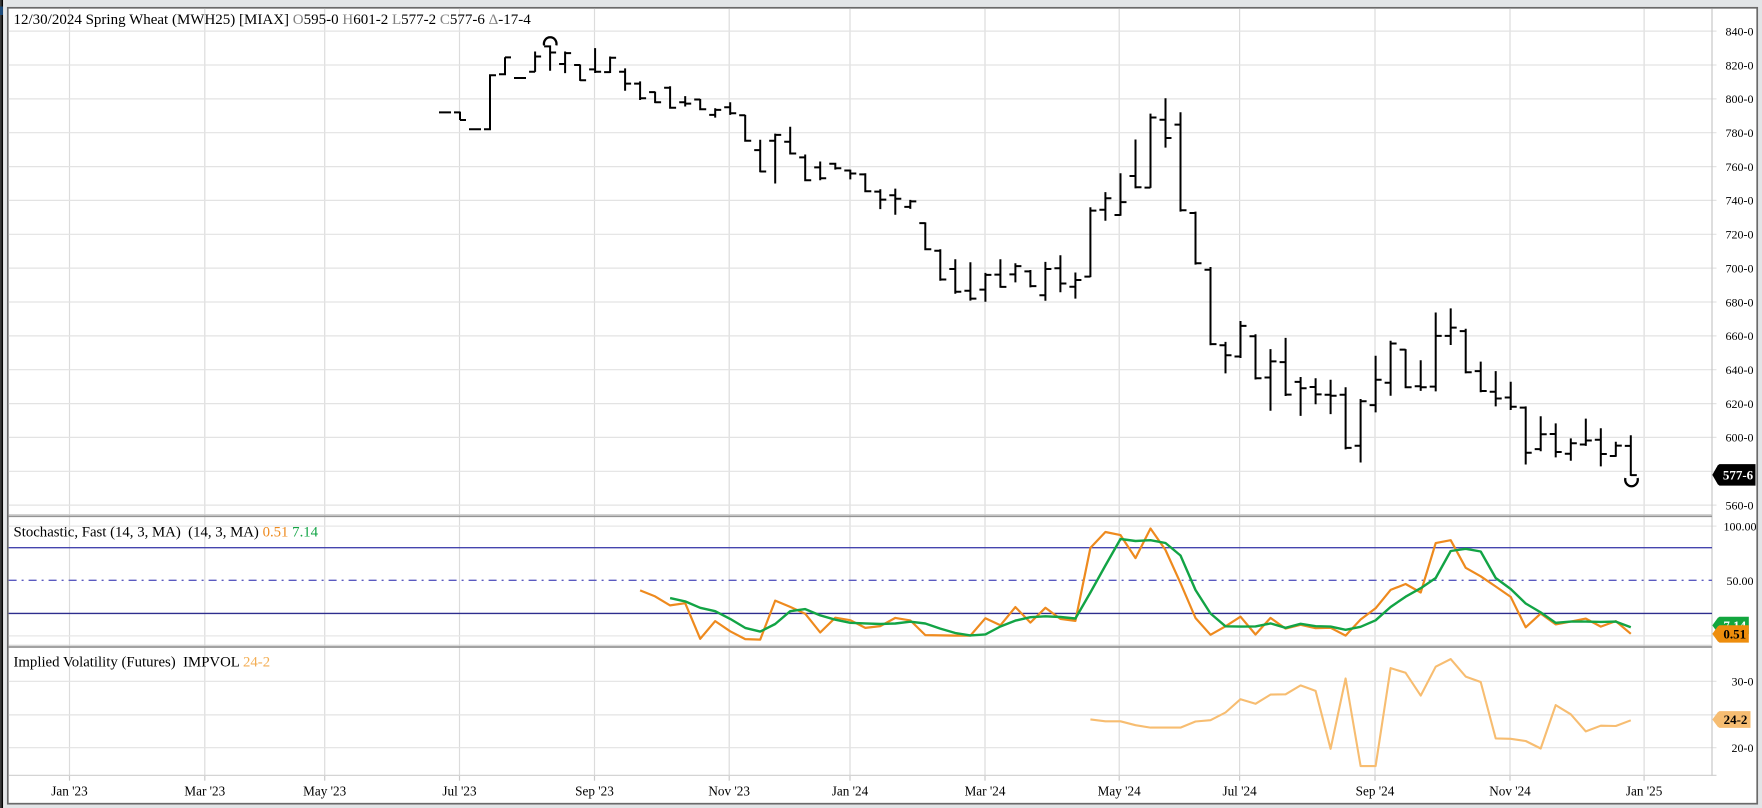 The height and width of the screenshot is (808, 1762). Describe the element at coordinates (850, 791) in the screenshot. I see `svg-text: Jan '24` at that location.